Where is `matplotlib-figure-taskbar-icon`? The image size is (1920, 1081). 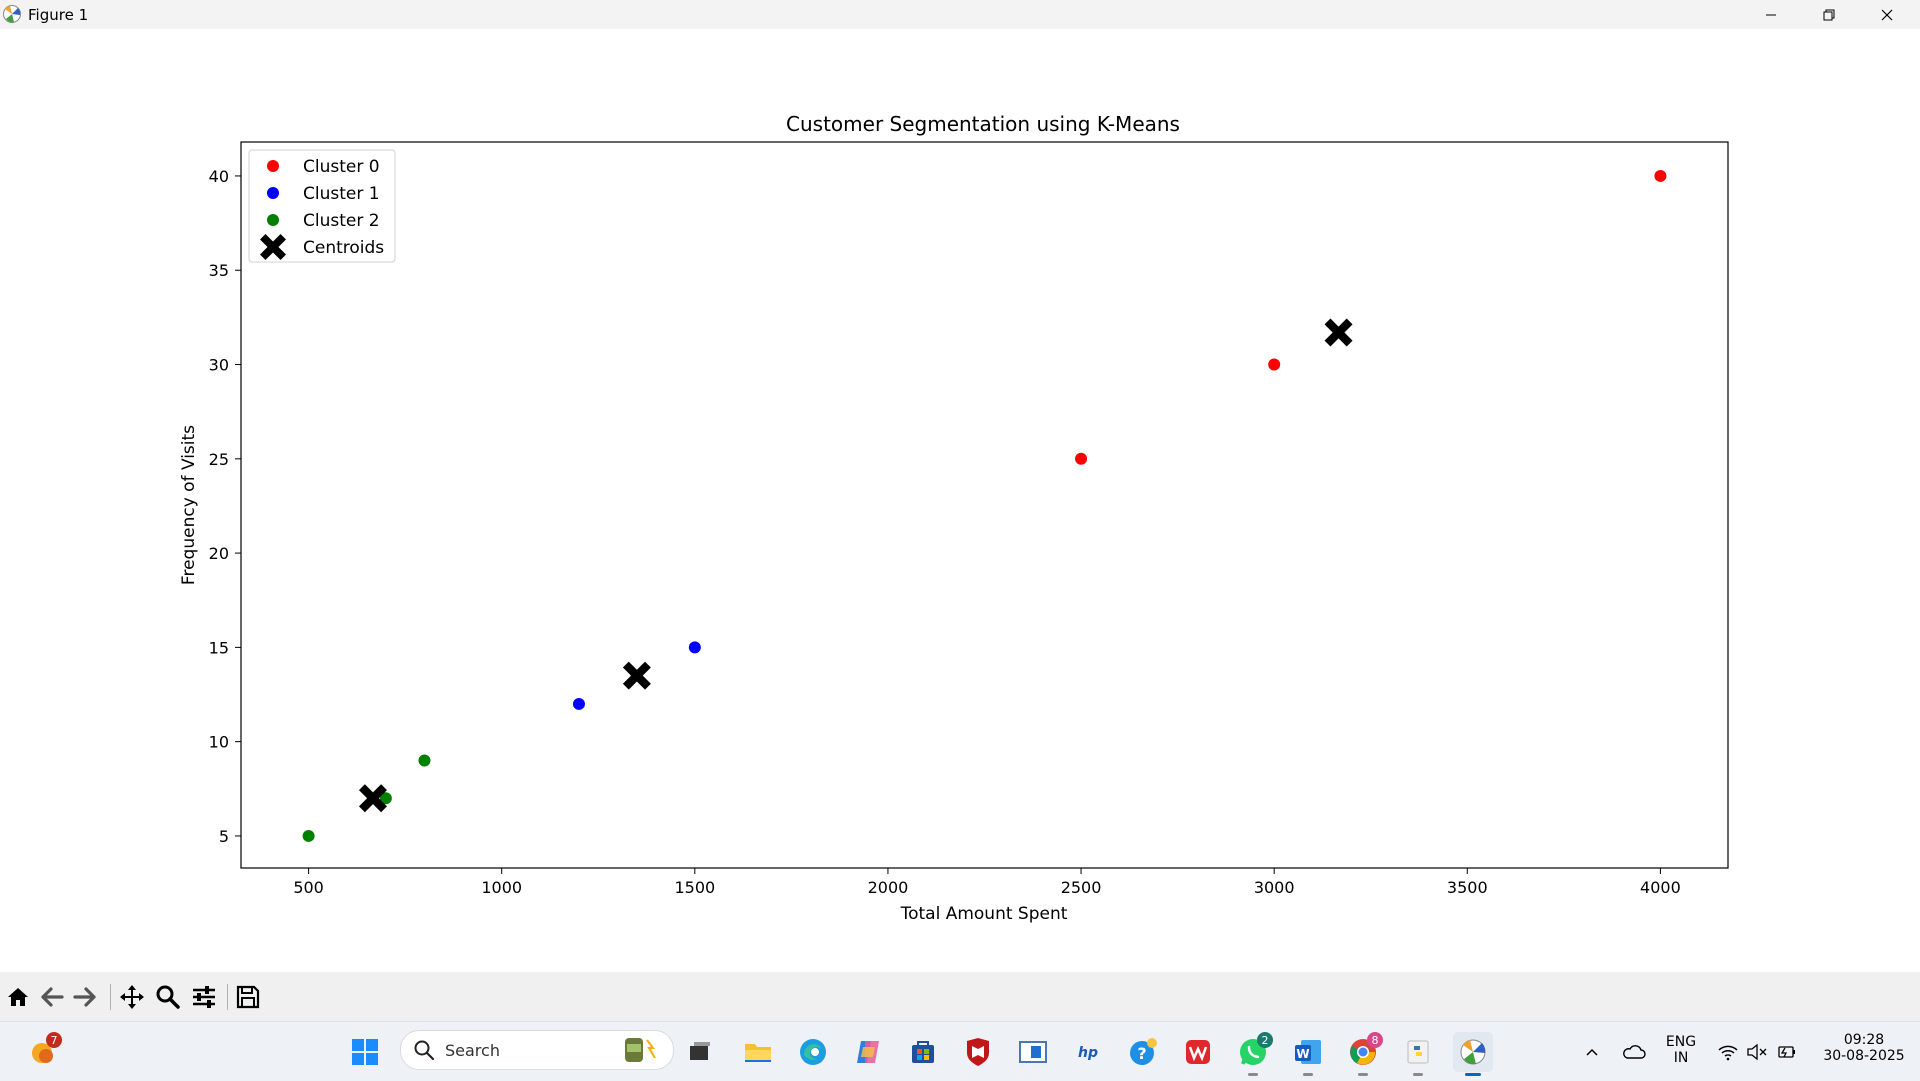
matplotlib-figure-taskbar-icon is located at coordinates (1473, 1054).